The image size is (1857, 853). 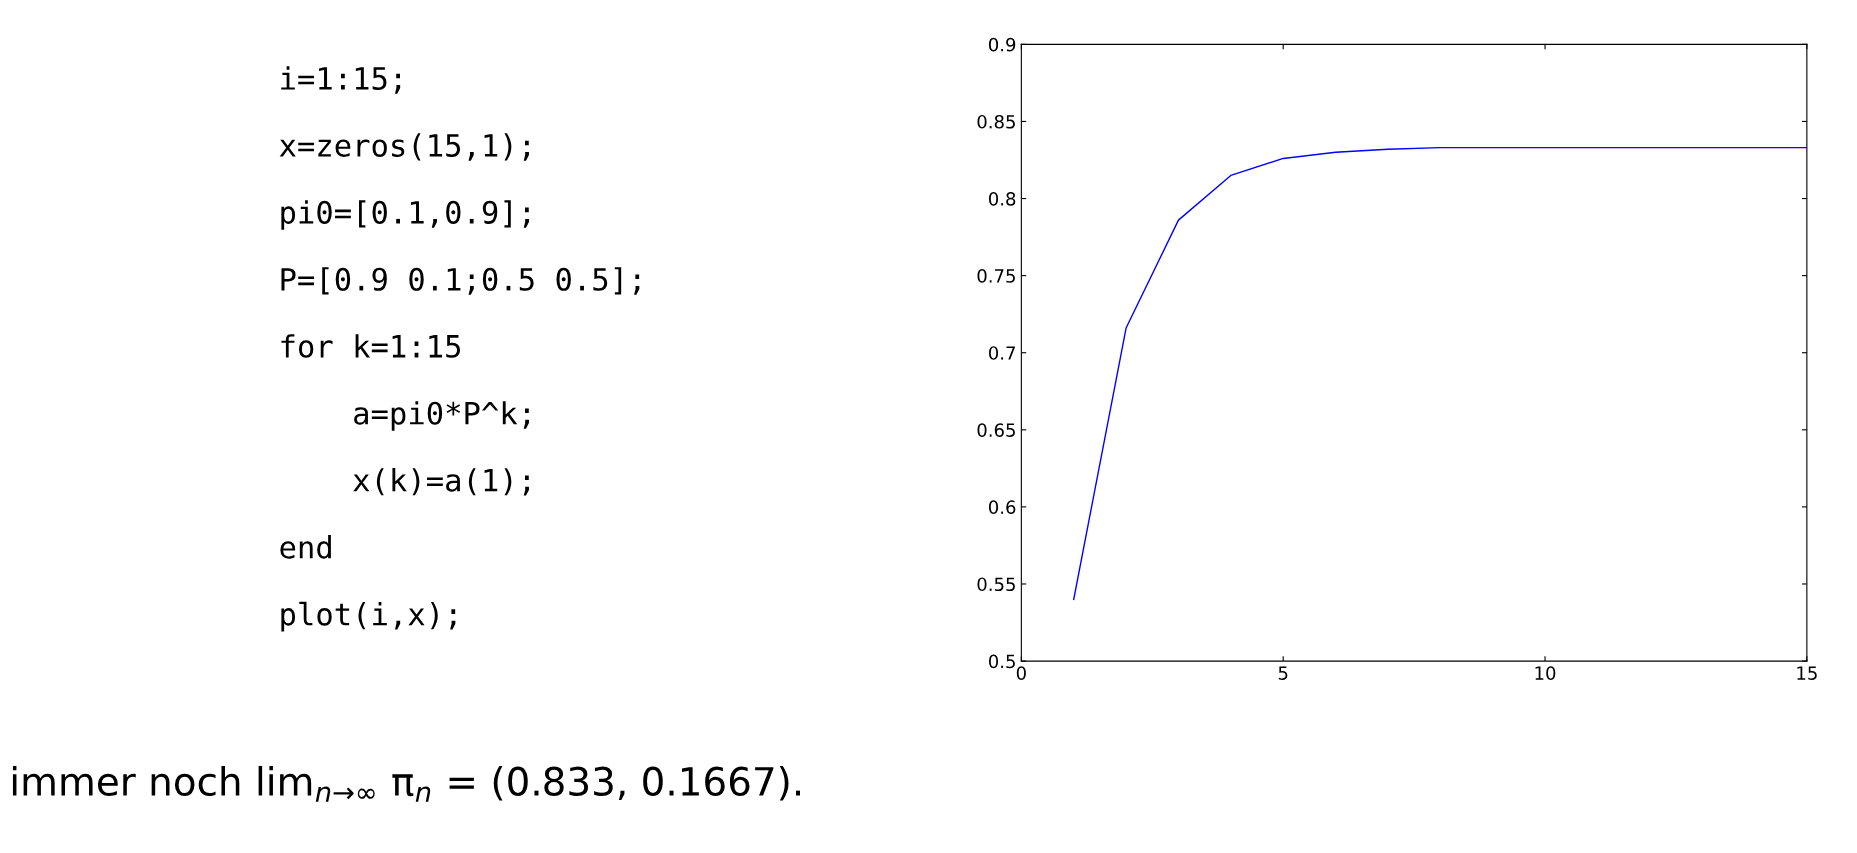 I want to click on x-tick-label: 5, so click(x=1283, y=673).